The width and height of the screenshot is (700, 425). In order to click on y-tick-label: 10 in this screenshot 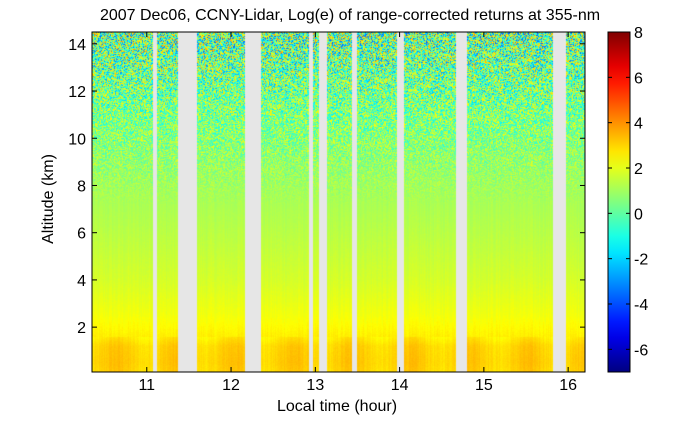, I will do `click(77, 139)`.